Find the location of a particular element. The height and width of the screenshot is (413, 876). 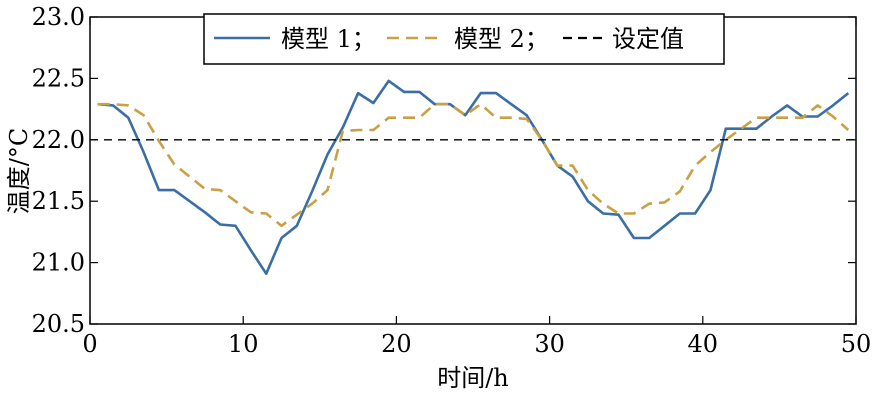

y-tick-label: 21.5 is located at coordinates (58, 201).